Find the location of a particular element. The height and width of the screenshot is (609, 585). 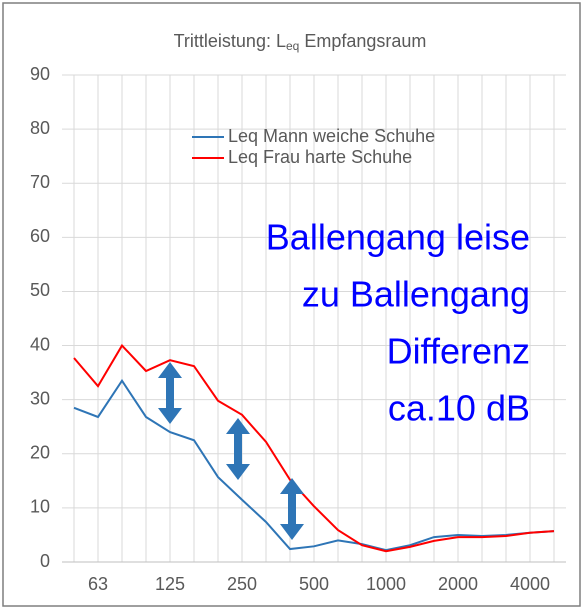

y-tick-label: 90 is located at coordinates (40, 74).